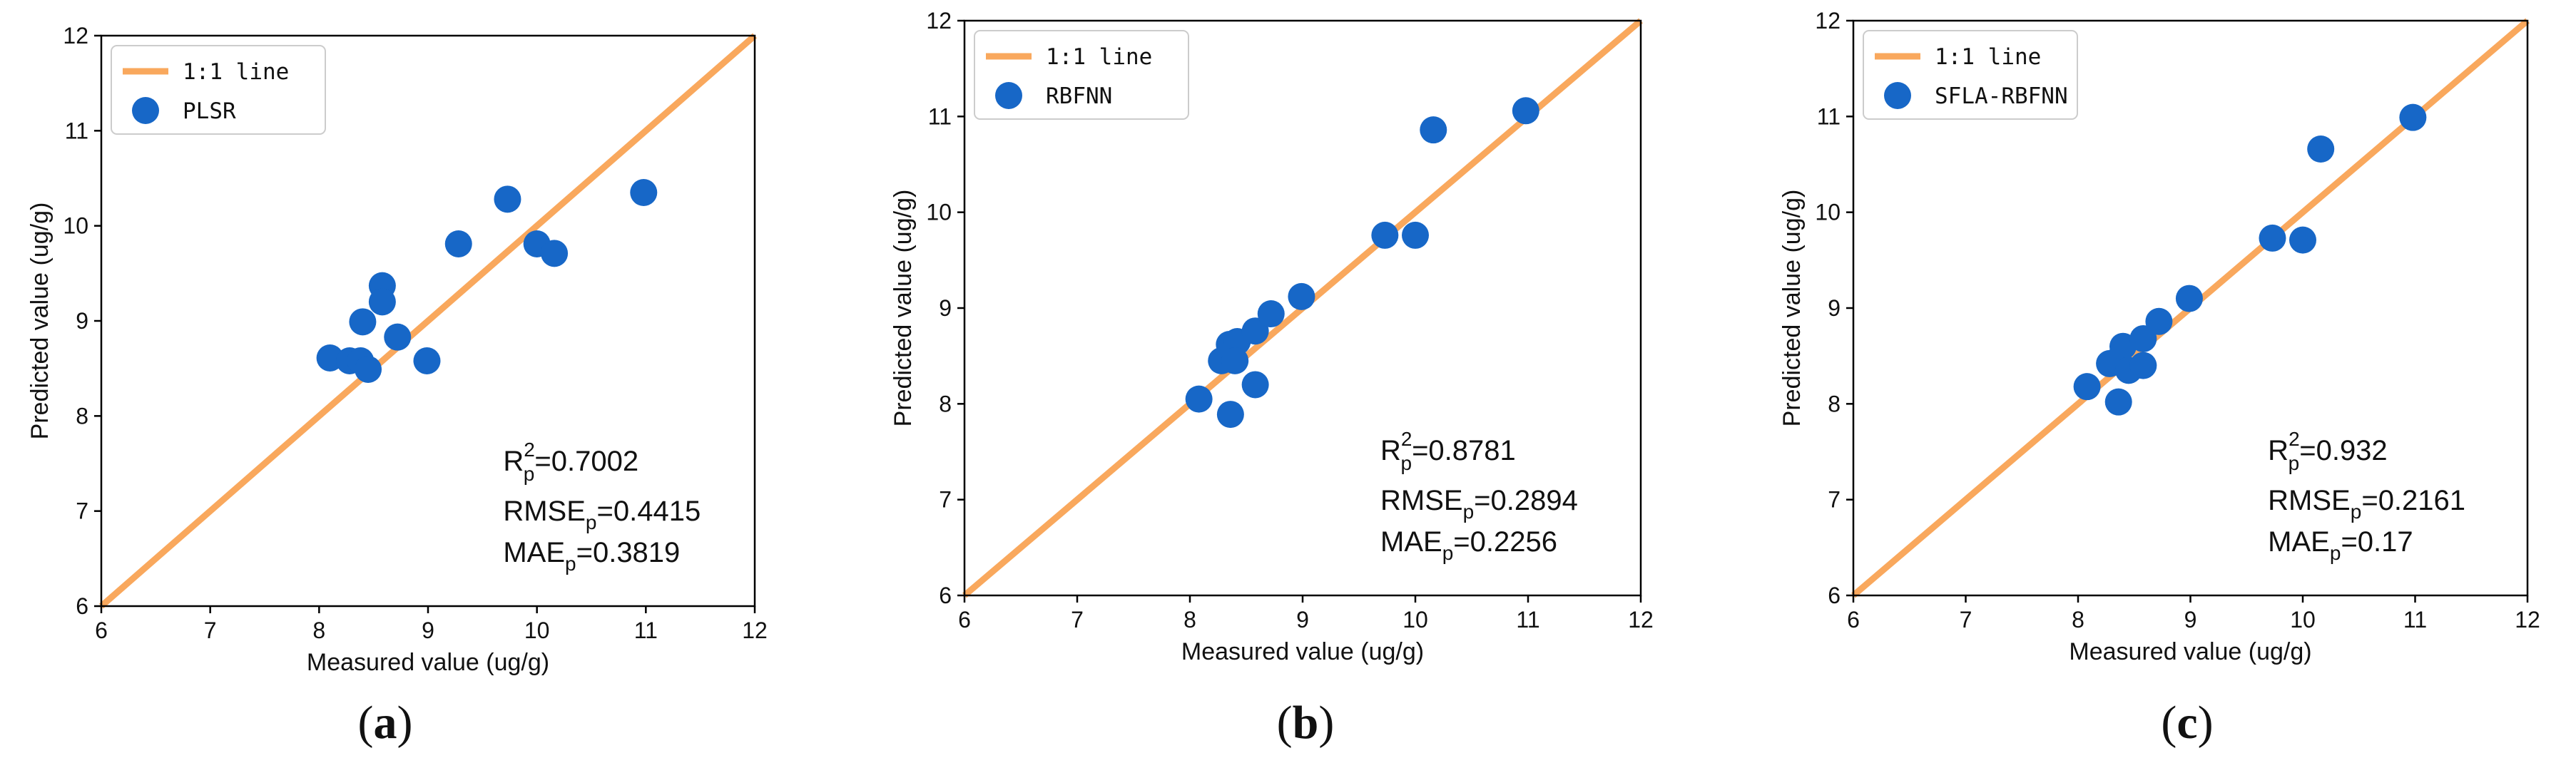 The image size is (2576, 768). What do you see at coordinates (1079, 96) in the screenshot?
I see `legend-point-label: RBFNN` at bounding box center [1079, 96].